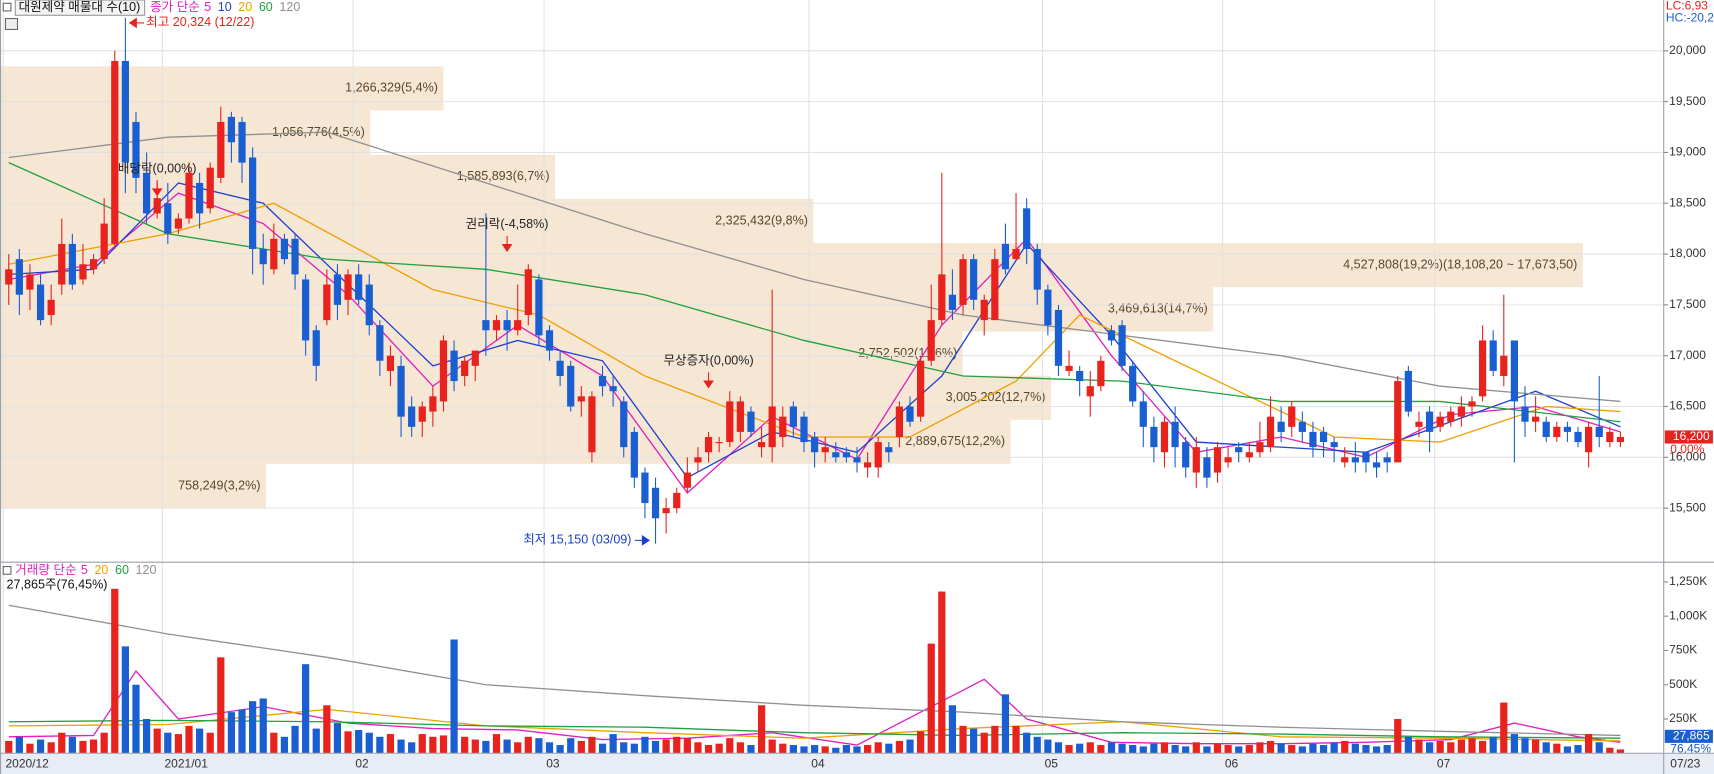 The width and height of the screenshot is (1714, 774). I want to click on y-tick-label: 250K, so click(1683, 718).